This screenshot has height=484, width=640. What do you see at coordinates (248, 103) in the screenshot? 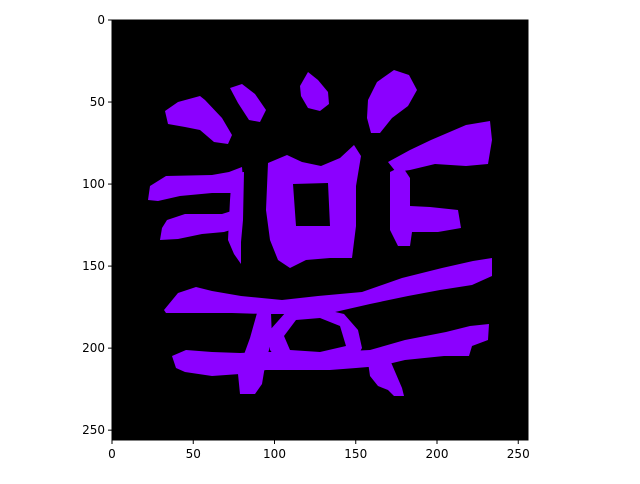
I see `glyph-stroke-top-mid-left` at bounding box center [248, 103].